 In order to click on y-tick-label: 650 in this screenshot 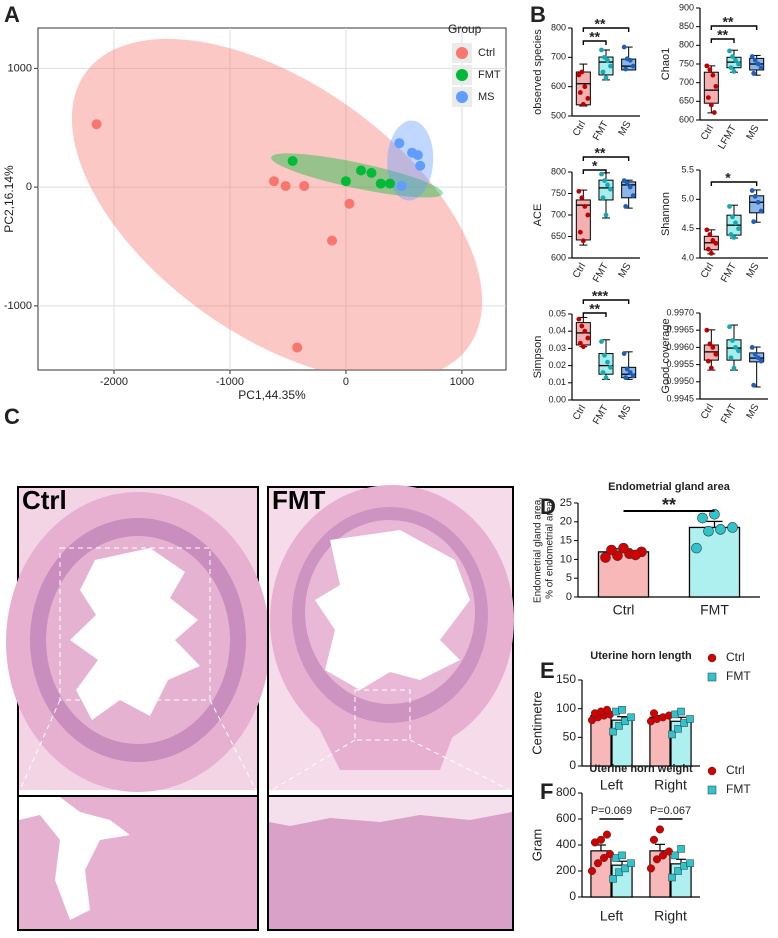, I will do `click(558, 236)`.